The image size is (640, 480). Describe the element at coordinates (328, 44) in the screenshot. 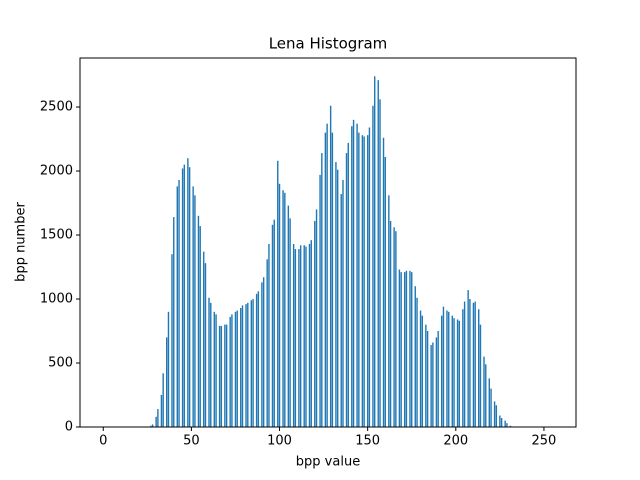

I see `chart-title: Lena Histogram` at that location.